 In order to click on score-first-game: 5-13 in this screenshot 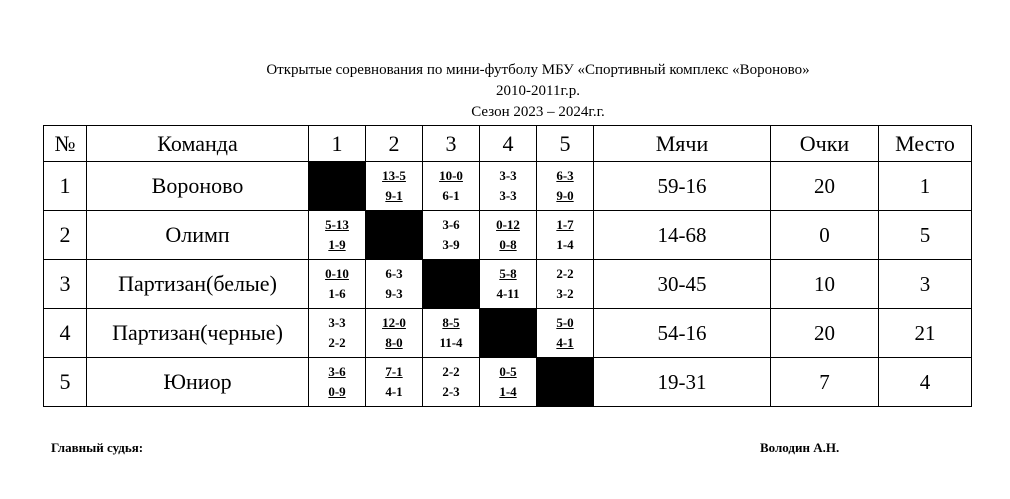, I will do `click(337, 224)`.